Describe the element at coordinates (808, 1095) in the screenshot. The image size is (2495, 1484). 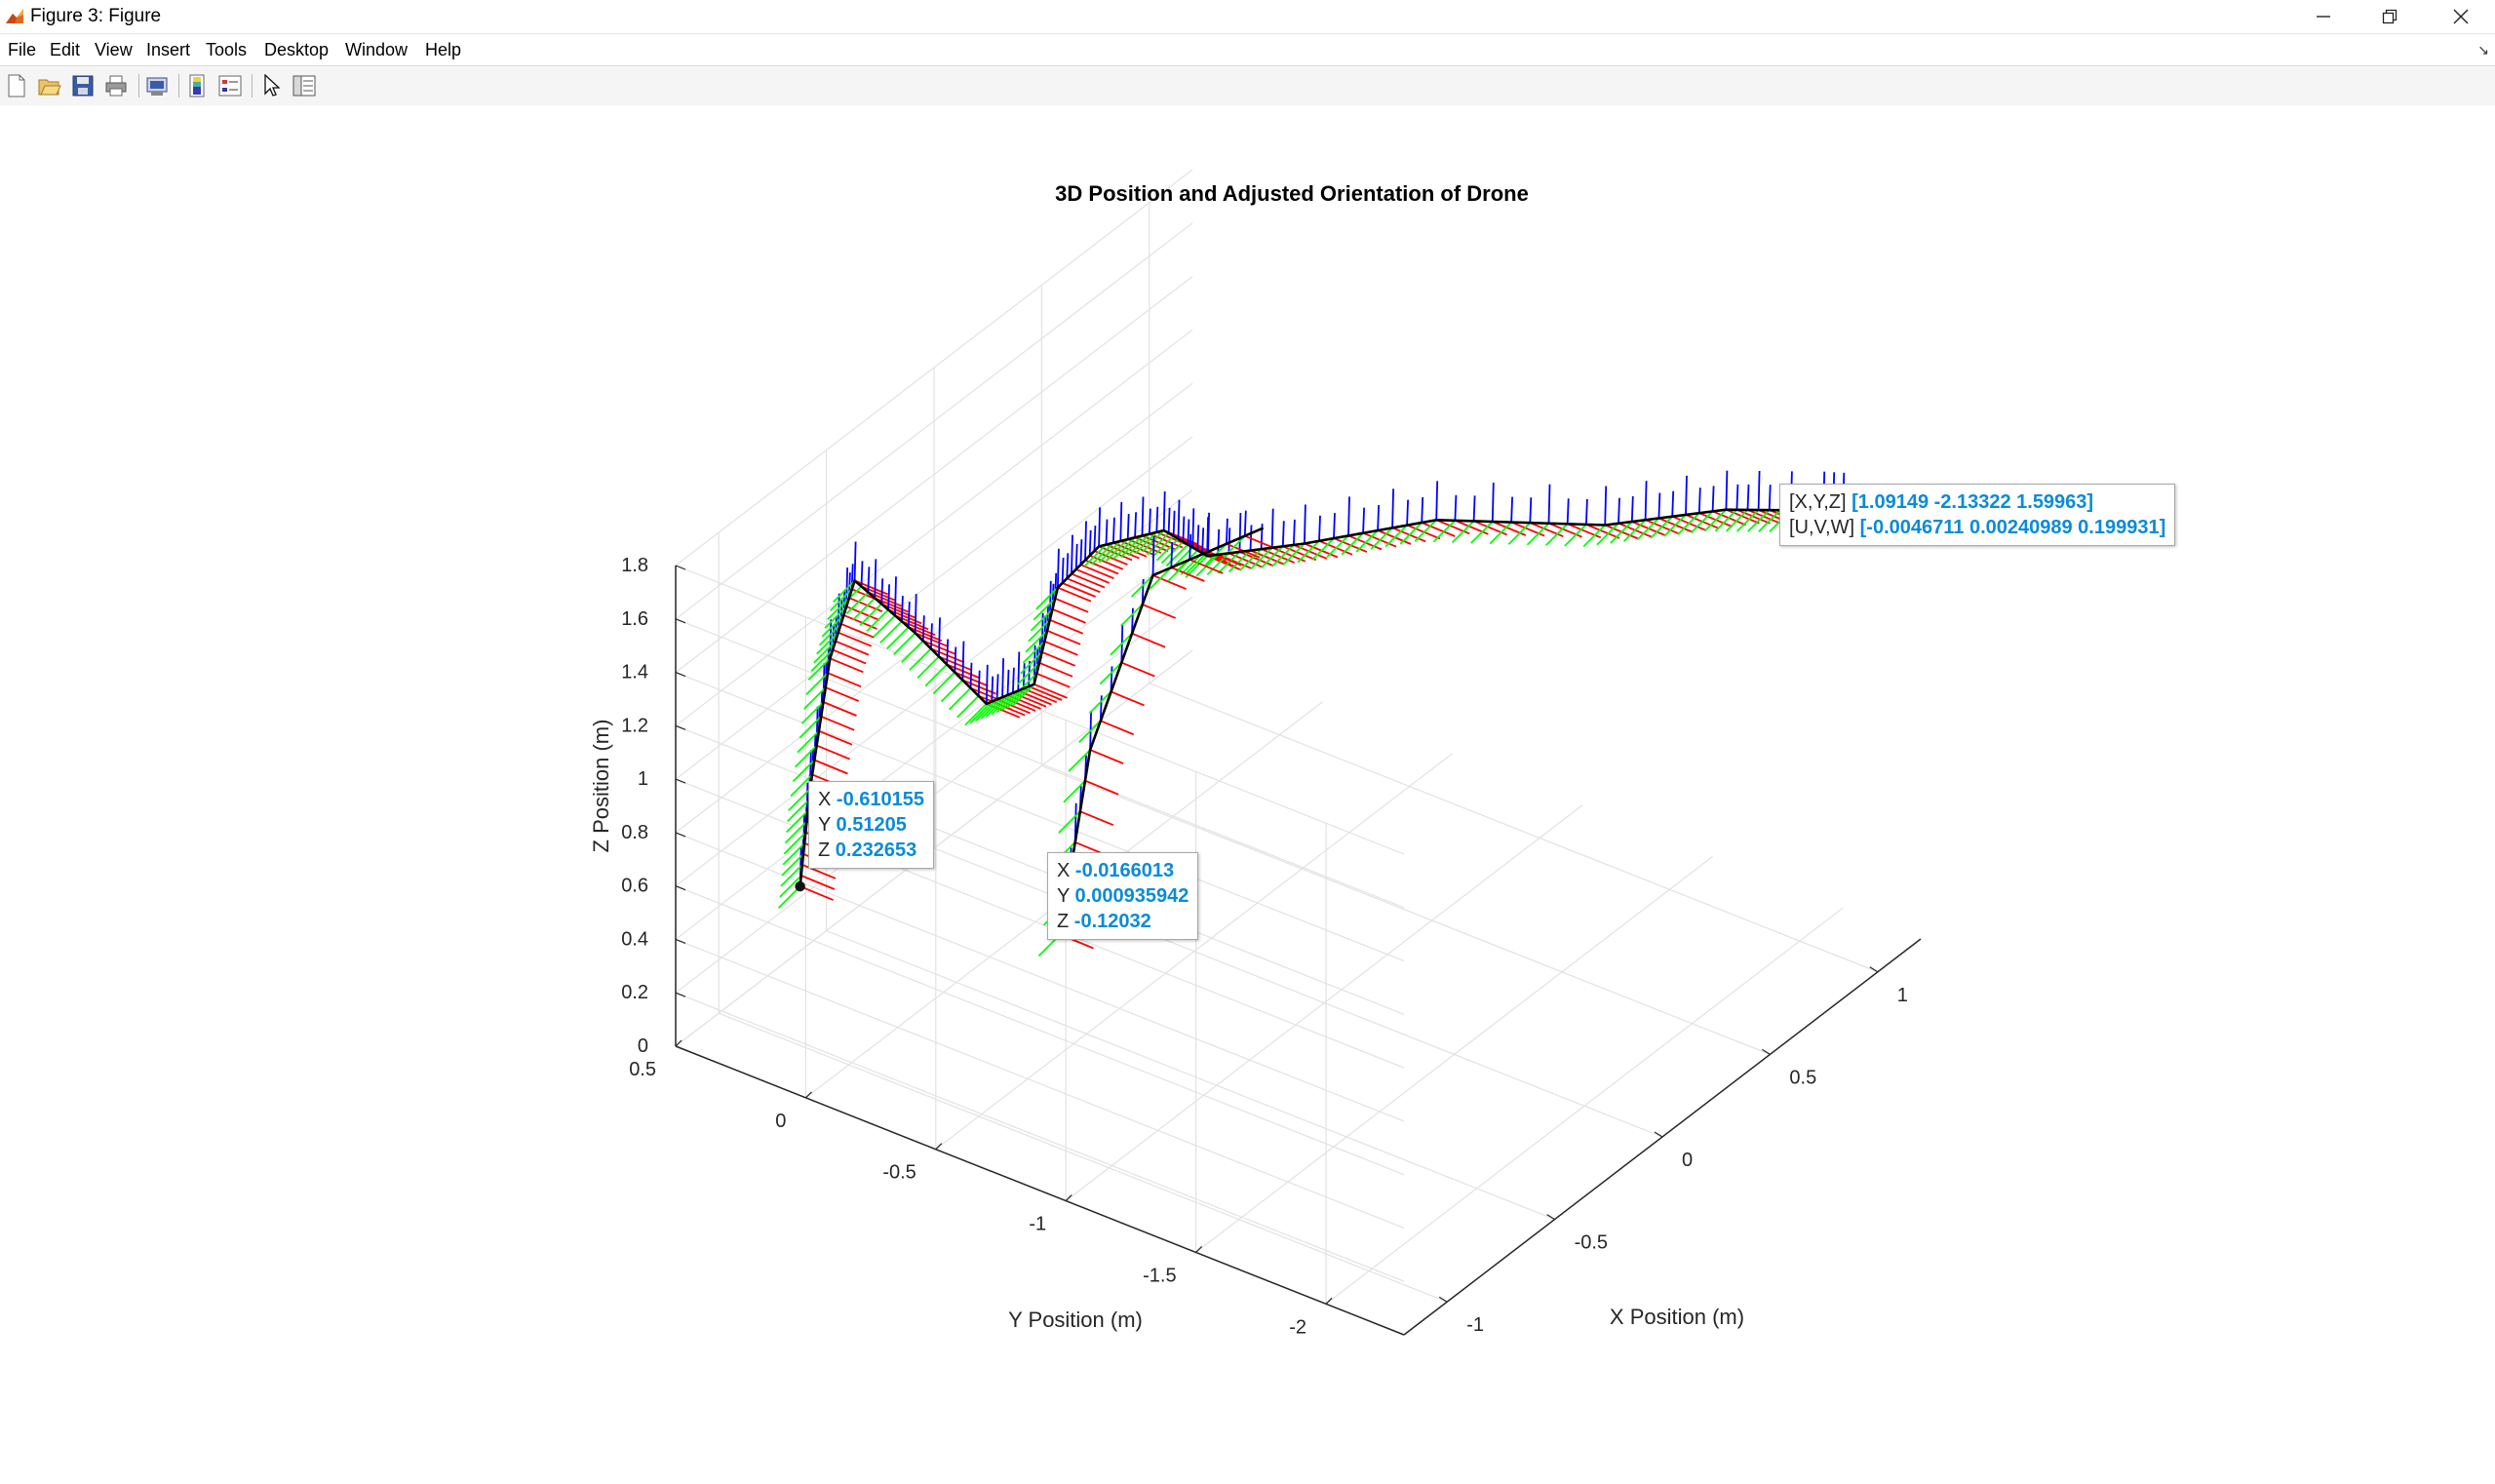
I see `y-tick-mark` at that location.